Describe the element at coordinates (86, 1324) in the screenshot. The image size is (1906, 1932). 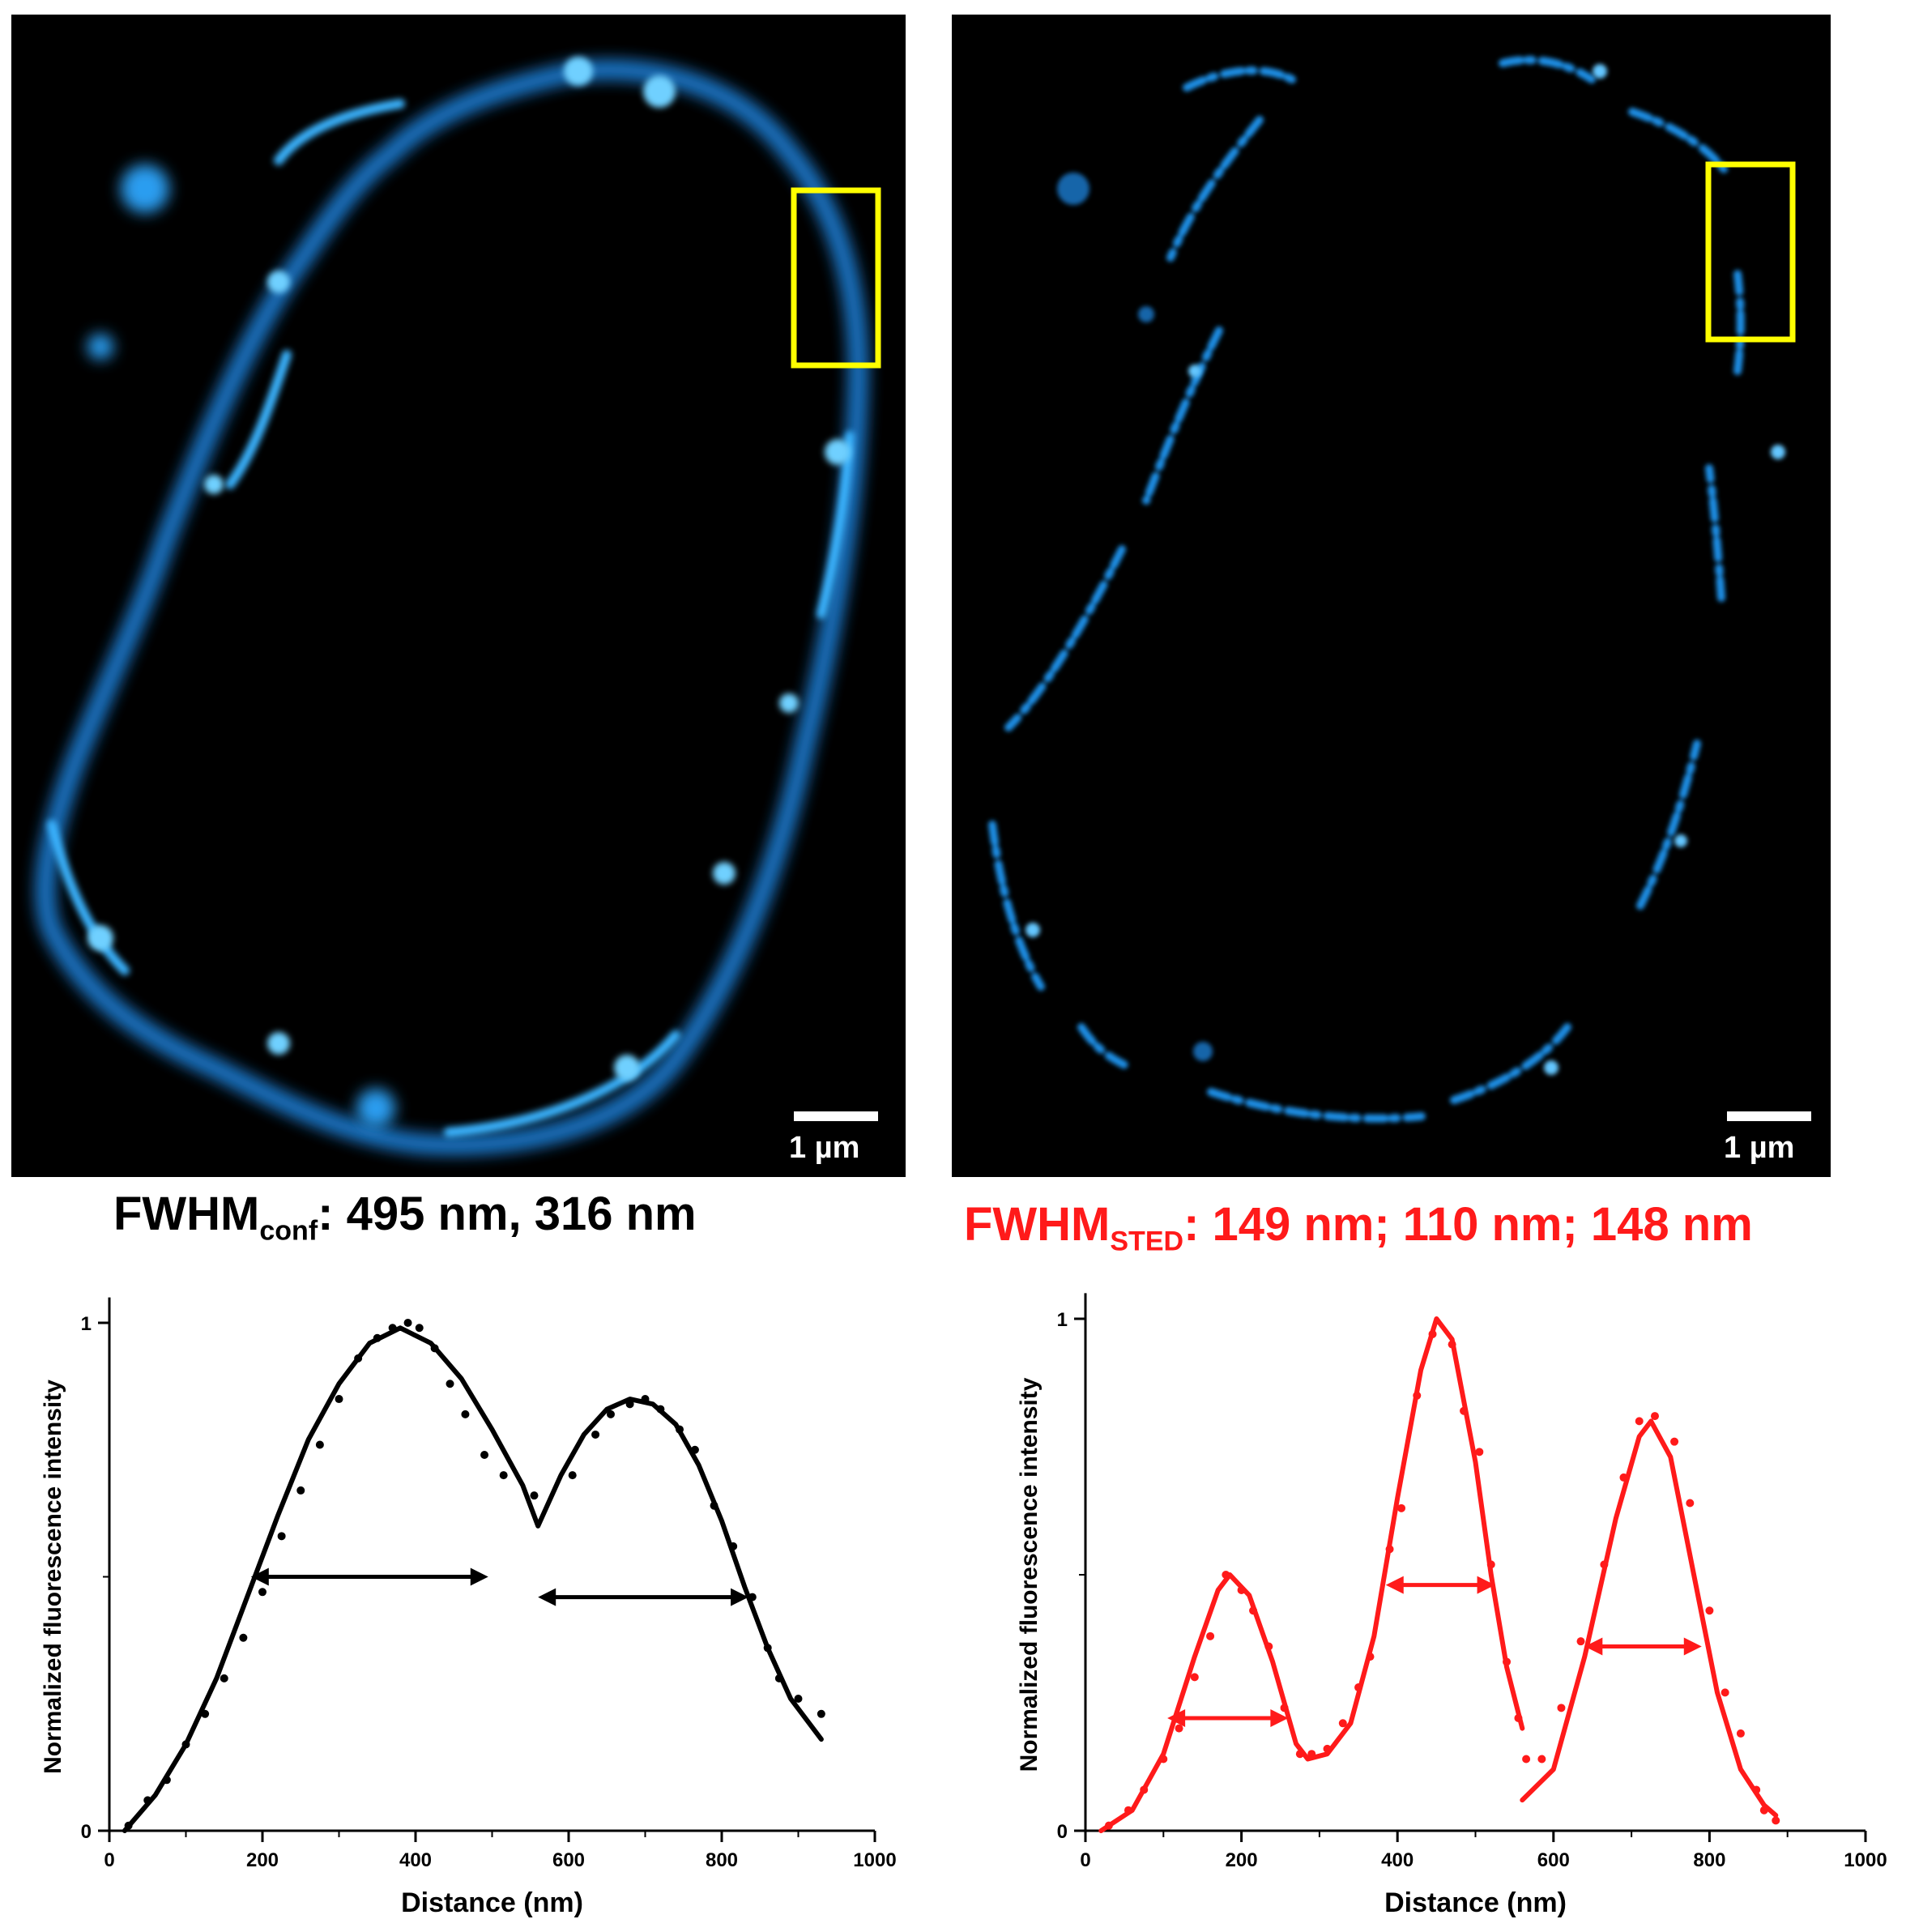
I see `y-tick-label: 1` at that location.